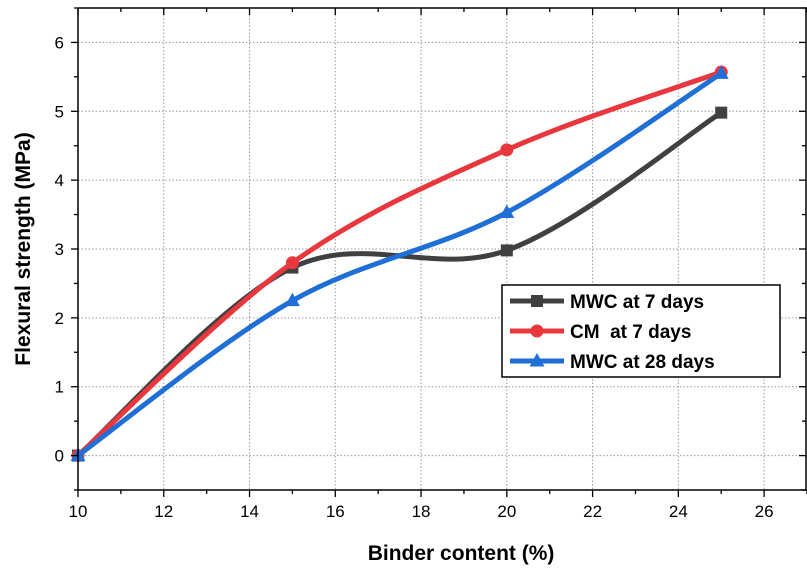 The width and height of the screenshot is (807, 572). Describe the element at coordinates (506, 511) in the screenshot. I see `x-tick-label: 20` at that location.